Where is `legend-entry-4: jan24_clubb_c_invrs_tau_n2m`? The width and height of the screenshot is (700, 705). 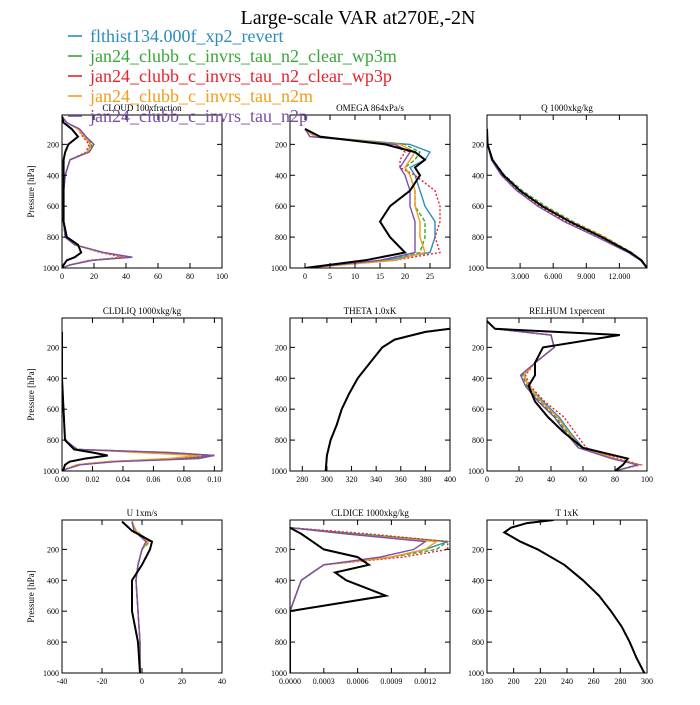 legend-entry-4: jan24_clubb_c_invrs_tau_n2m is located at coordinates (190, 96).